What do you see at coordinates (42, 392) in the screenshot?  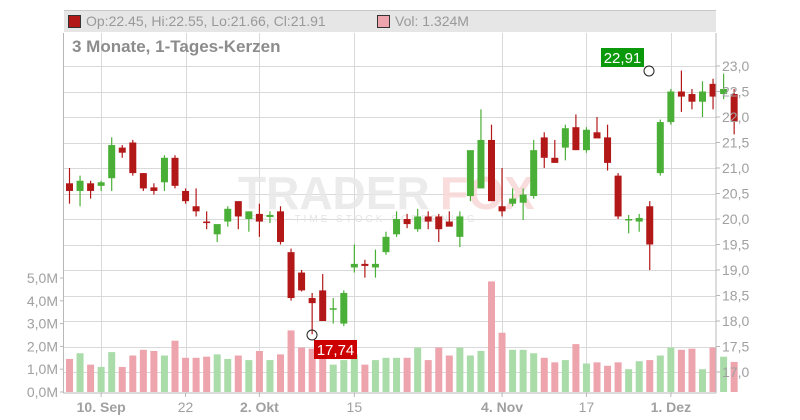 I see `volume-tick-label: 0,0M` at bounding box center [42, 392].